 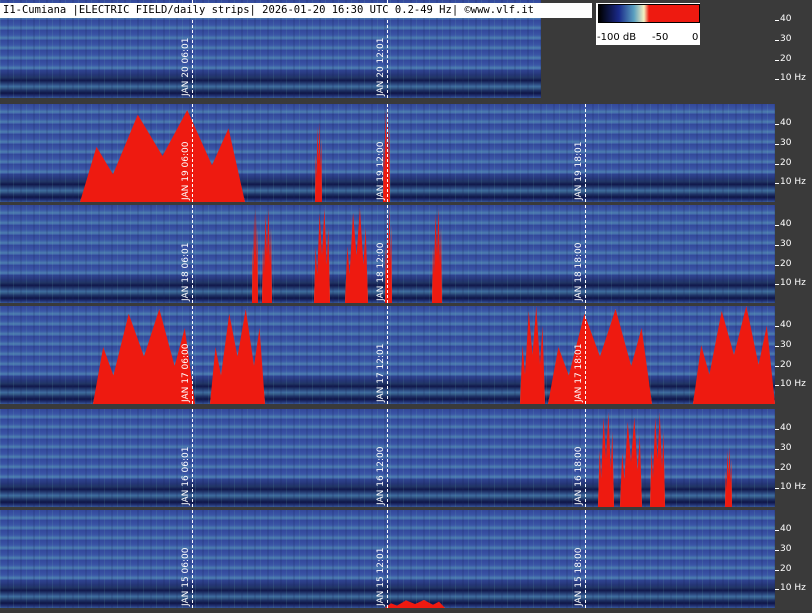 I want to click on time-label: JAN 17 18:01, so click(x=579, y=373).